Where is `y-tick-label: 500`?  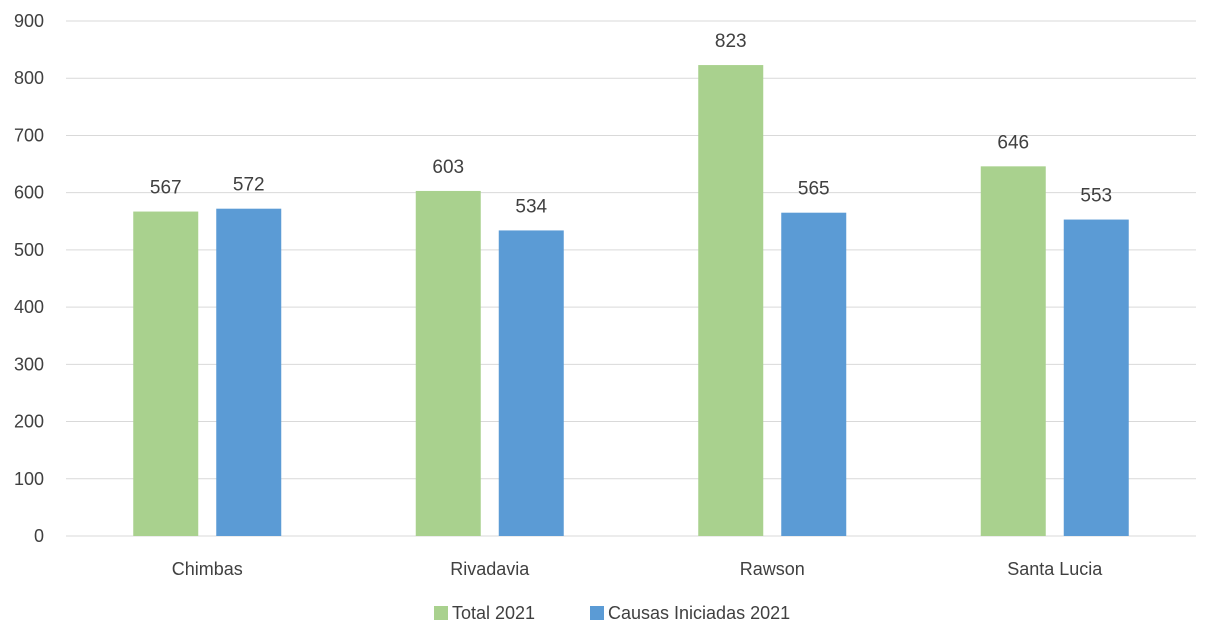
y-tick-label: 500 is located at coordinates (29, 250).